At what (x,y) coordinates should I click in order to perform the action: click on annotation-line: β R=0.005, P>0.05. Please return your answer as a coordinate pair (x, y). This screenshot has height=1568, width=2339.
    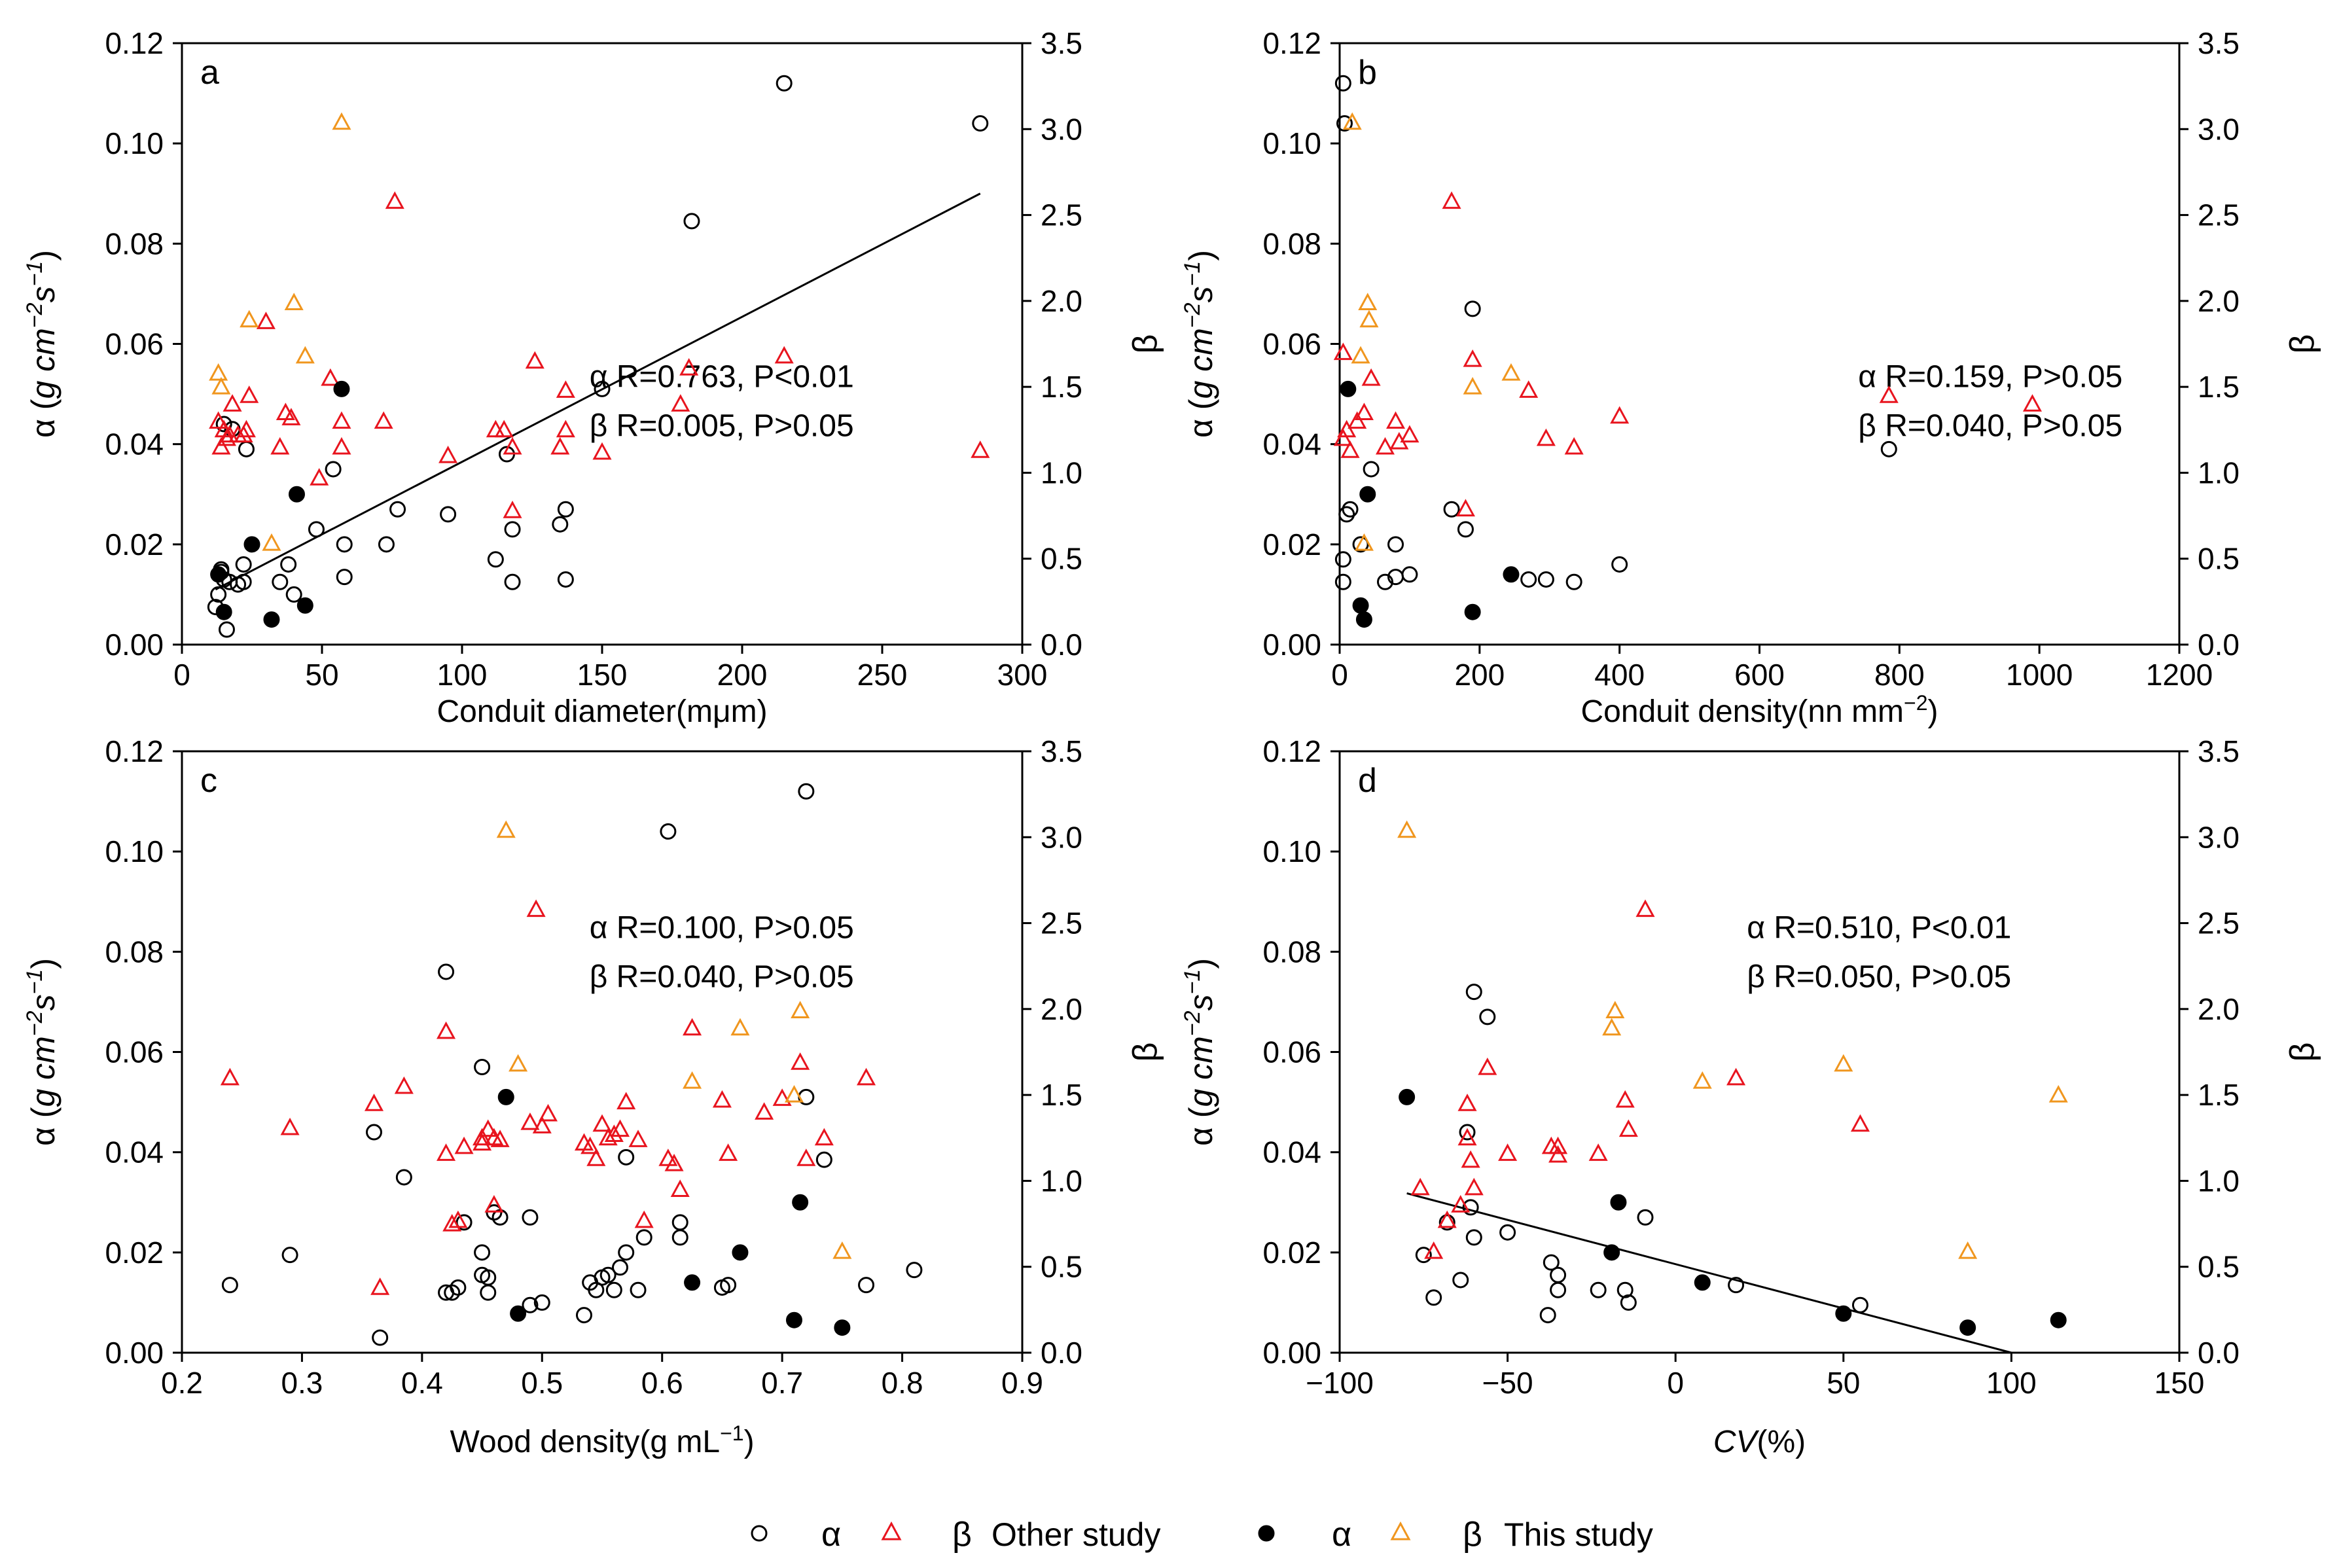
    Looking at the image, I should click on (722, 426).